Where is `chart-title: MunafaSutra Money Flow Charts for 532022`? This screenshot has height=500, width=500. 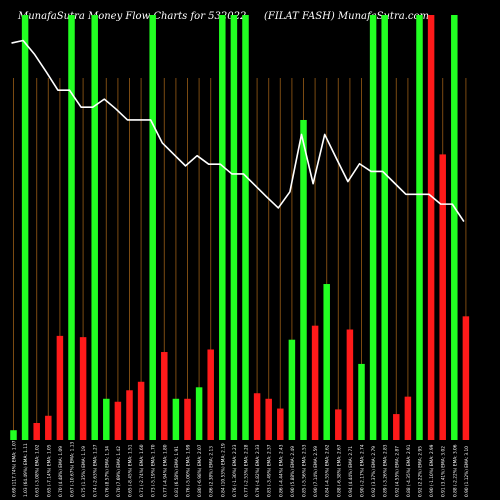 chart-title: MunafaSutra Money Flow Charts for 532022 is located at coordinates (132, 16).